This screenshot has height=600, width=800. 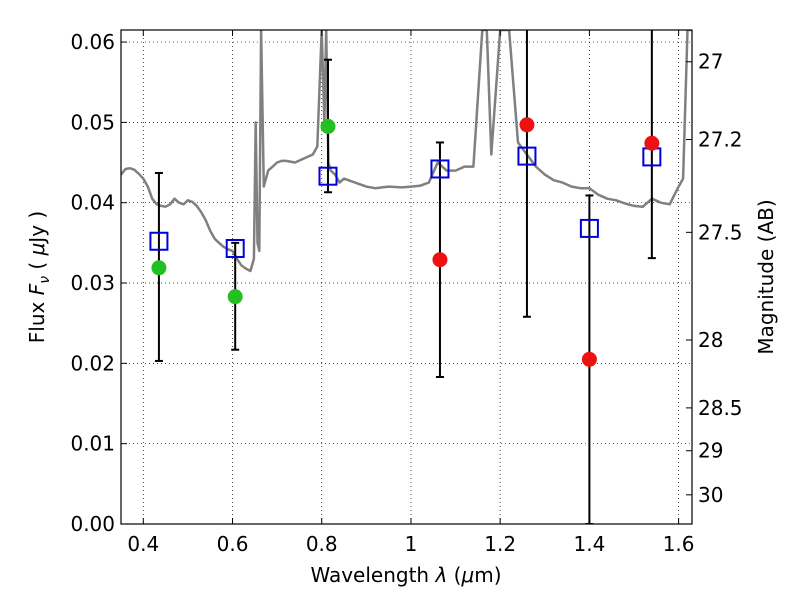 I want to click on y-axis-label: Flux Fν ( μJy ), so click(x=39, y=277).